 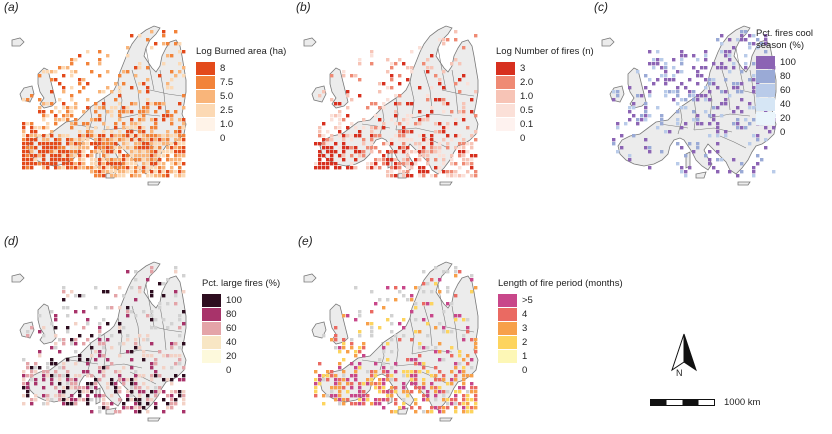 What do you see at coordinates (104, 104) in the screenshot?
I see `fire-grid-cells` at bounding box center [104, 104].